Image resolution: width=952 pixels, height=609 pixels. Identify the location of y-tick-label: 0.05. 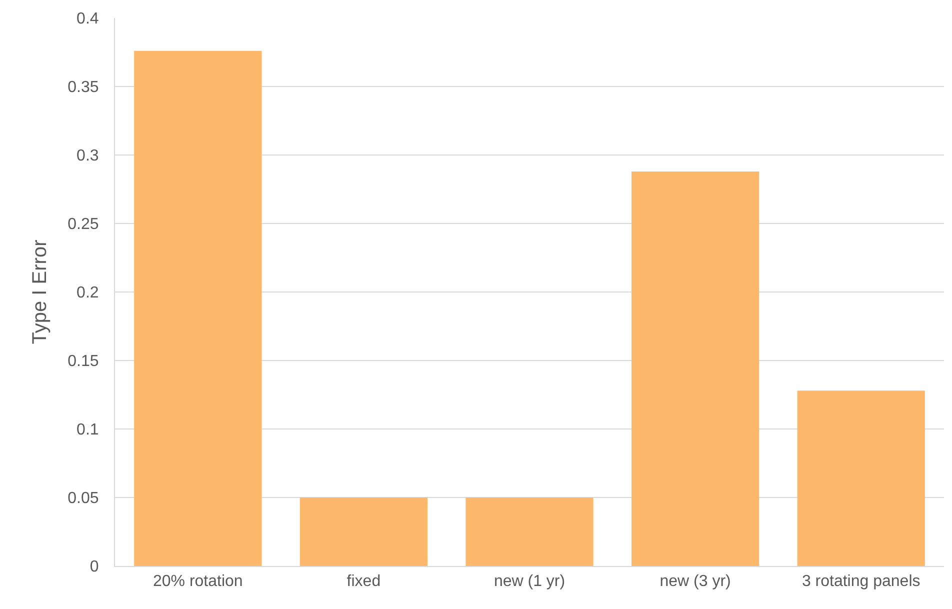
(83, 499).